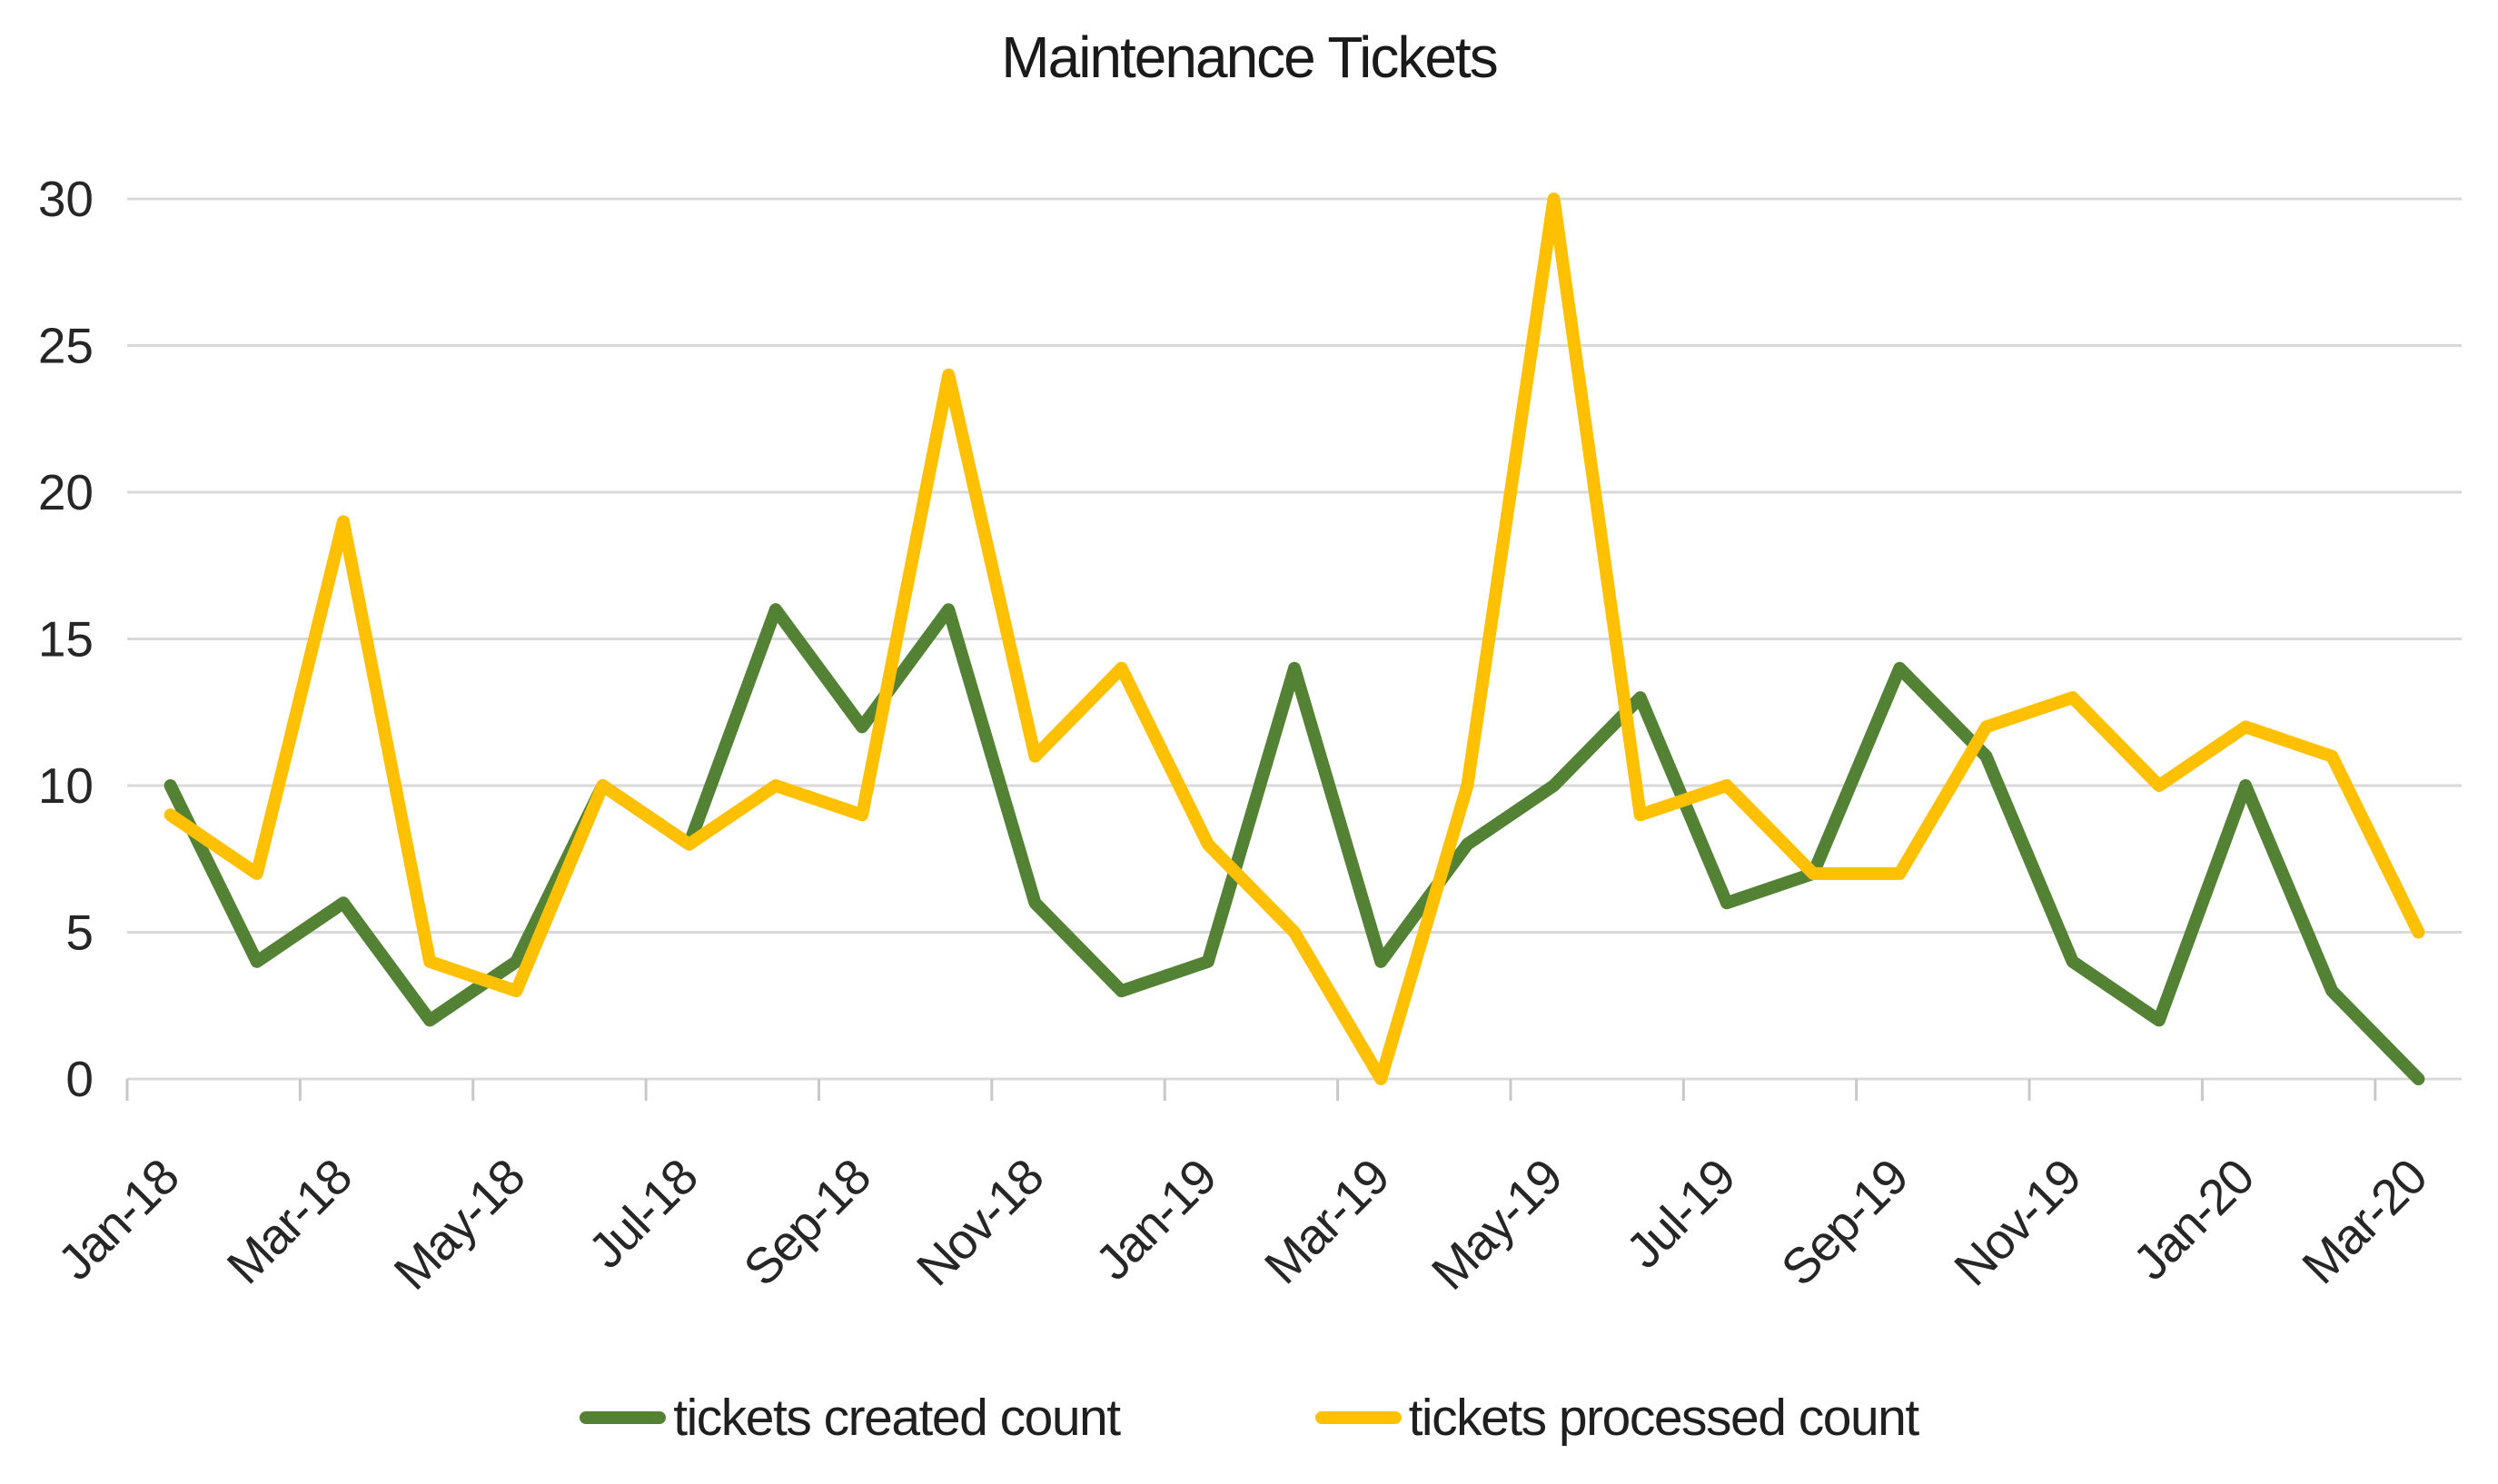 This screenshot has width=2498, height=1484. Describe the element at coordinates (1844, 1223) in the screenshot. I see `x-axis-tick-label: Sep-19` at that location.